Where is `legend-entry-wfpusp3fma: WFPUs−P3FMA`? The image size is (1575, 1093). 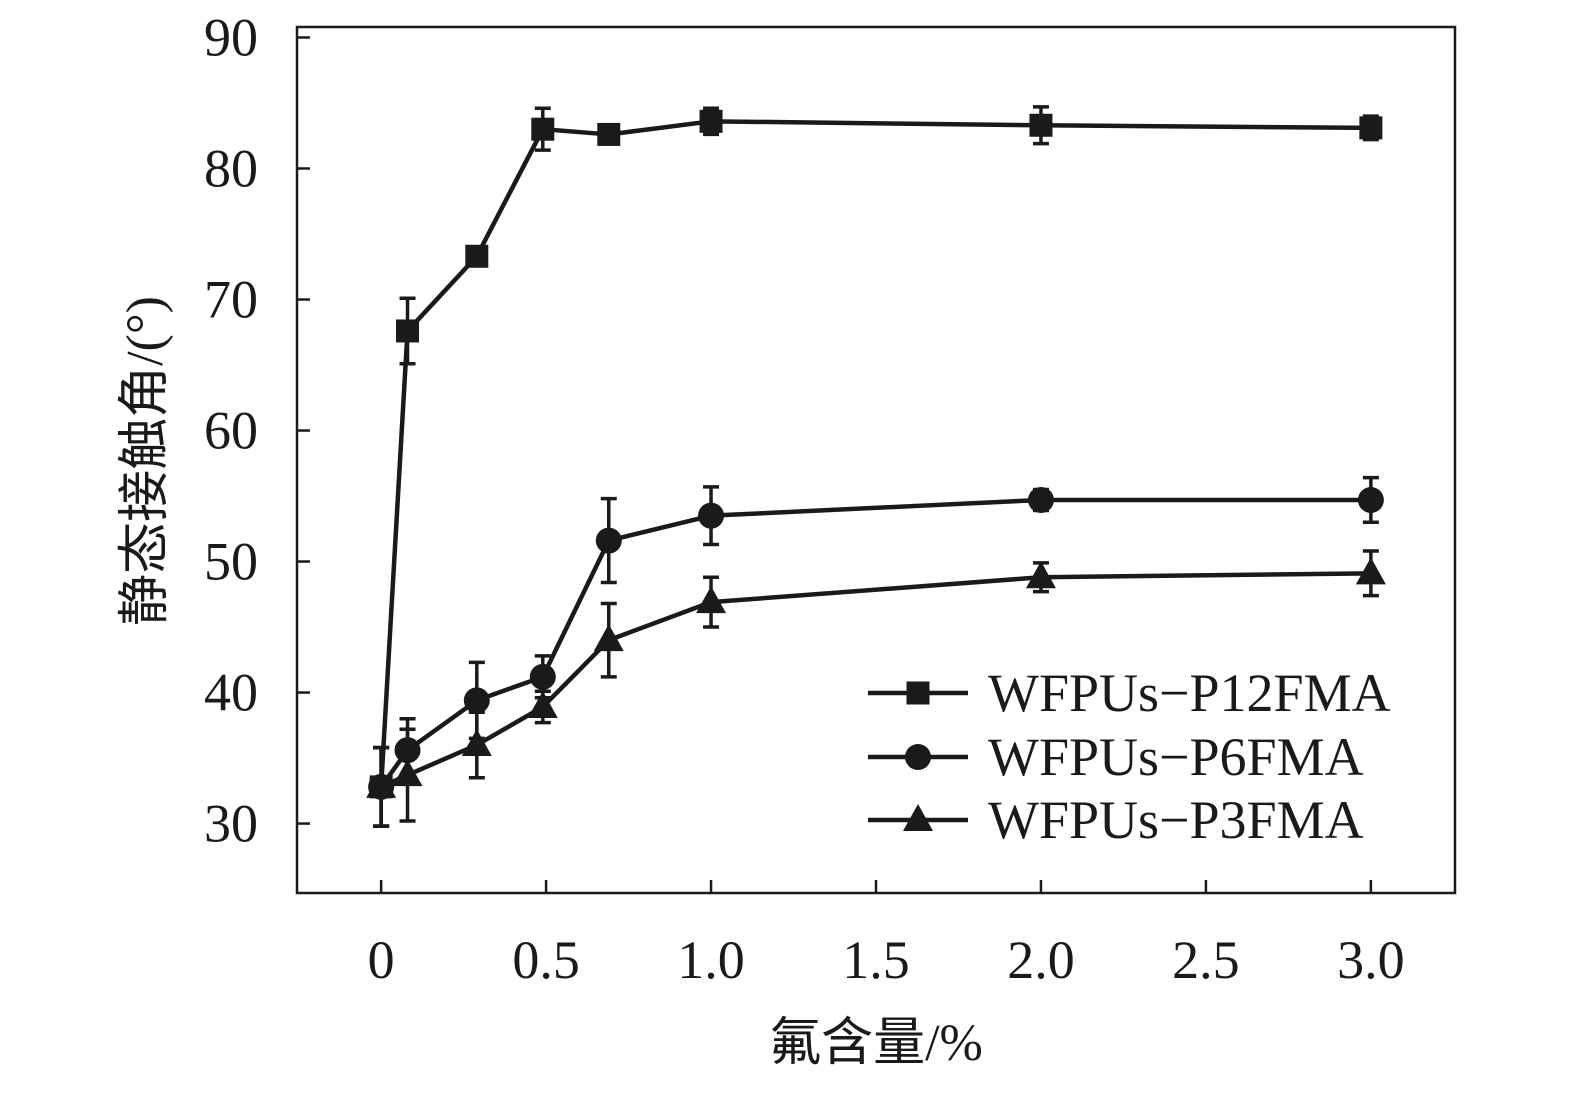
legend-entry-wfpusp3fma: WFPUs−P3FMA is located at coordinates (1116, 820).